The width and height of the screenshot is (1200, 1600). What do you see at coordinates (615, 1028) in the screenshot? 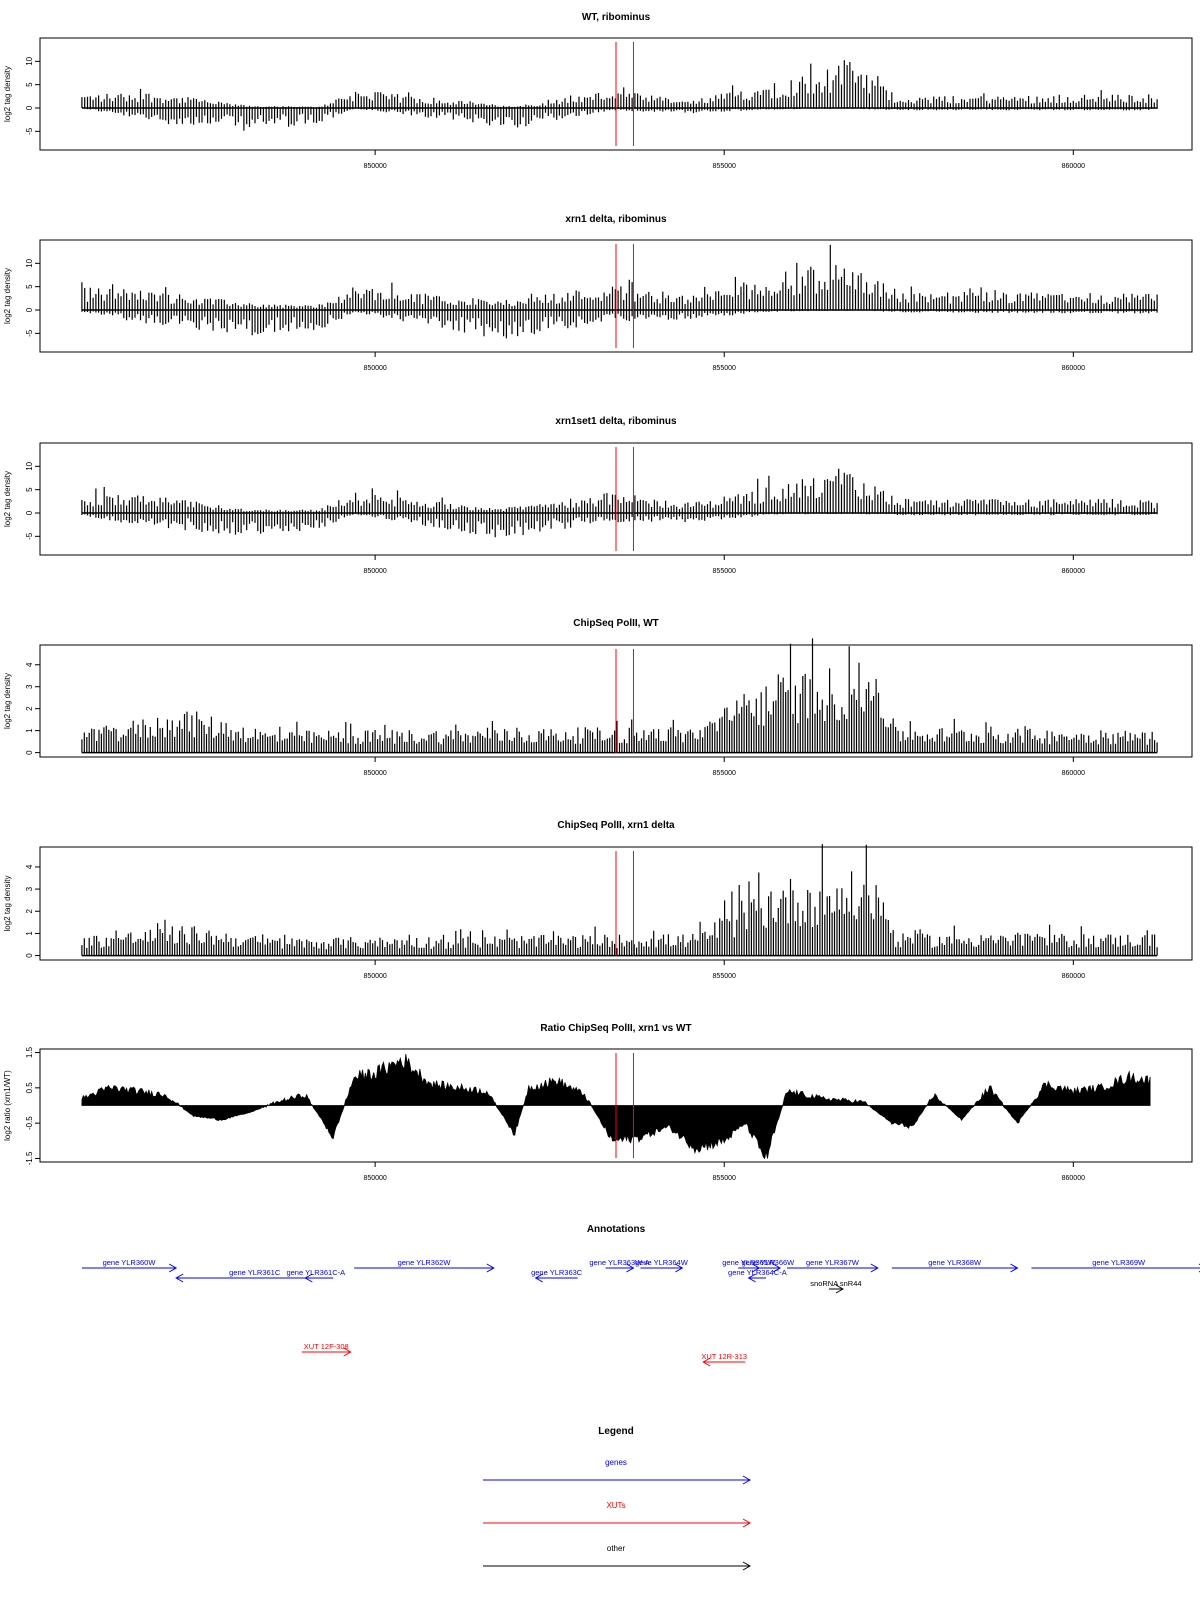
I see `panel-title: Ratio ChipSeq PolII, xrn1 vs WT` at bounding box center [615, 1028].